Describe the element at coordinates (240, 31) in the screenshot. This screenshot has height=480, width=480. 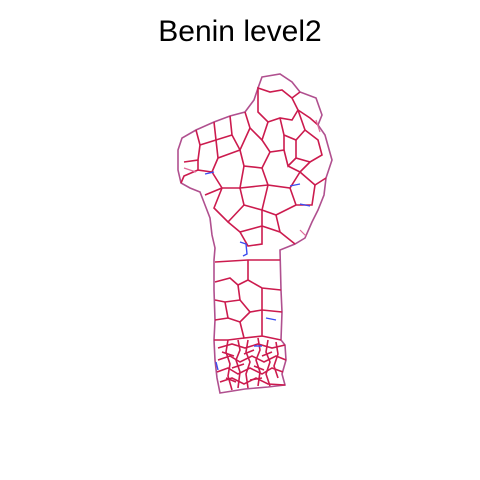
I see `map-title: Benin level2` at that location.